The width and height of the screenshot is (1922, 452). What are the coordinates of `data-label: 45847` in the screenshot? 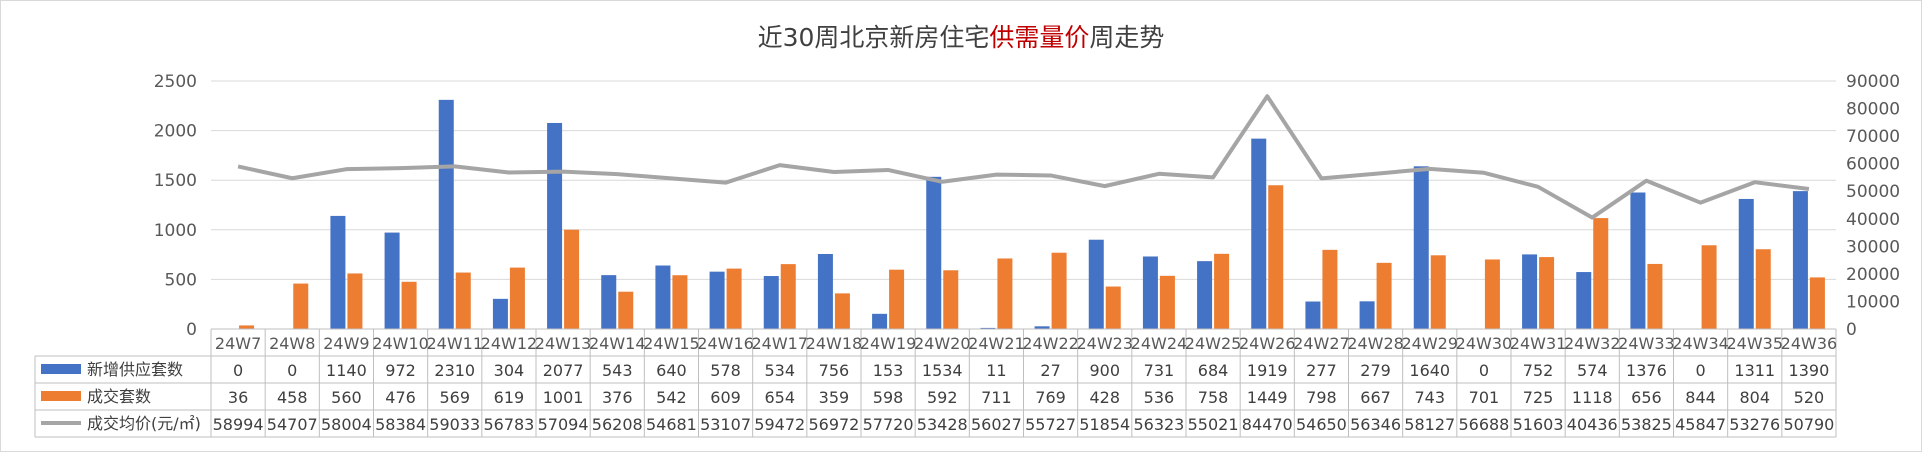 It's located at (1700, 424).